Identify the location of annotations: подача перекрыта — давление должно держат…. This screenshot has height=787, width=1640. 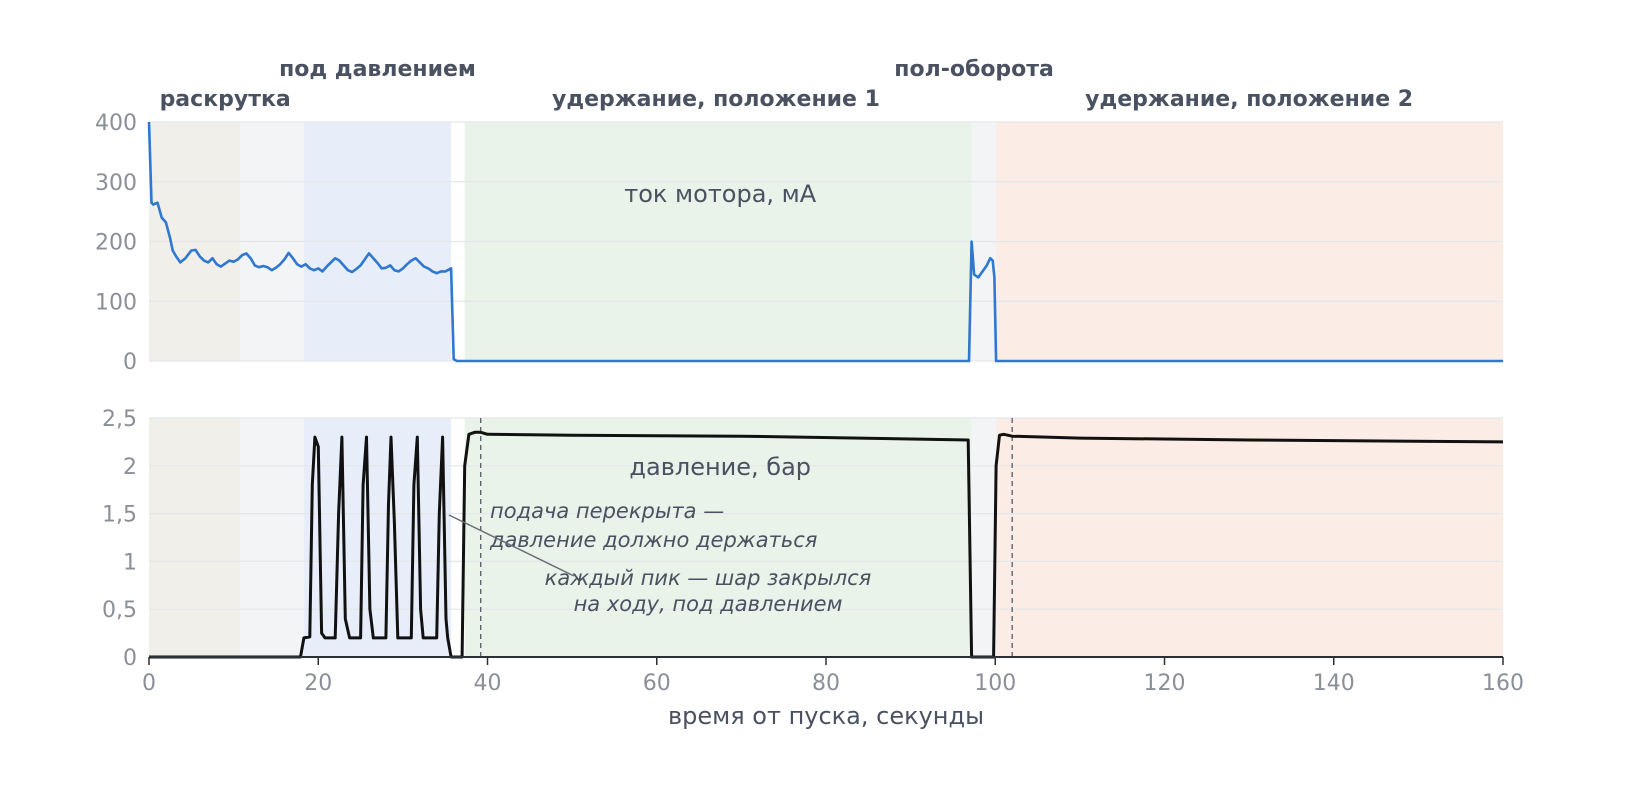
(660, 557).